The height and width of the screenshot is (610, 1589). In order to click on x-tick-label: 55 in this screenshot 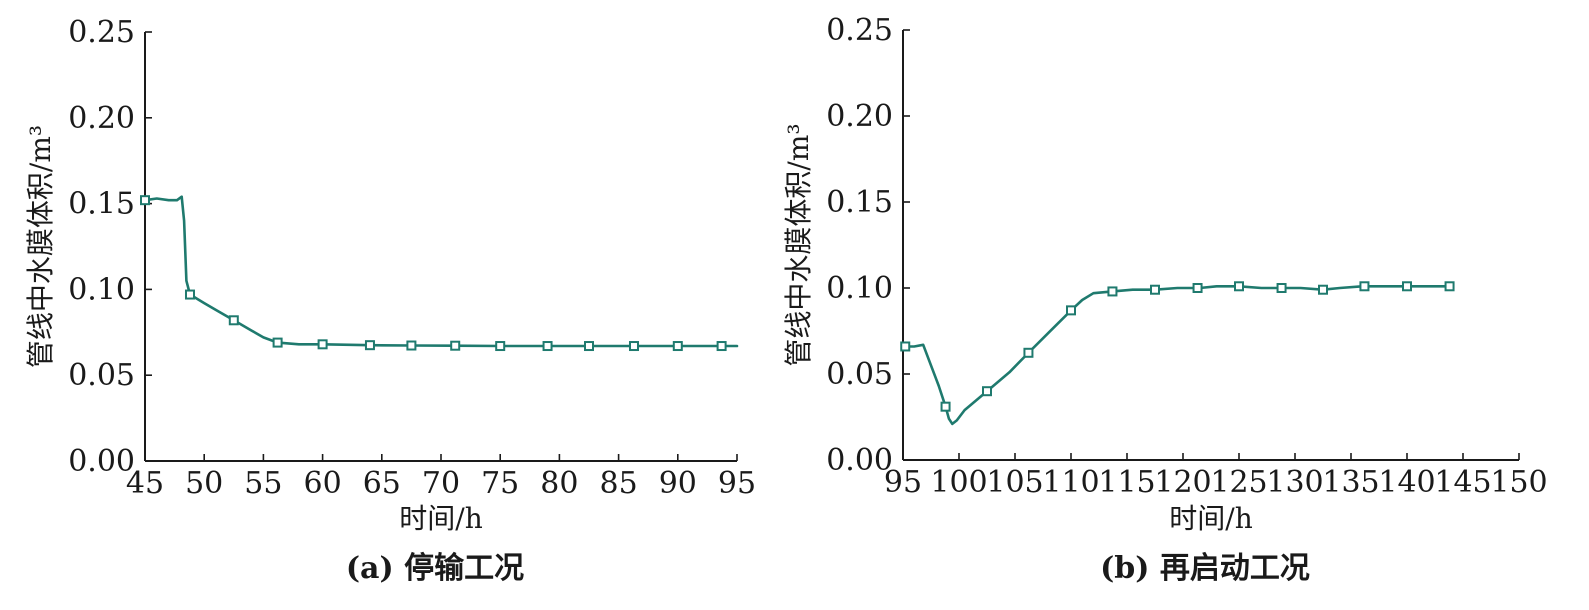, I will do `click(263, 483)`.